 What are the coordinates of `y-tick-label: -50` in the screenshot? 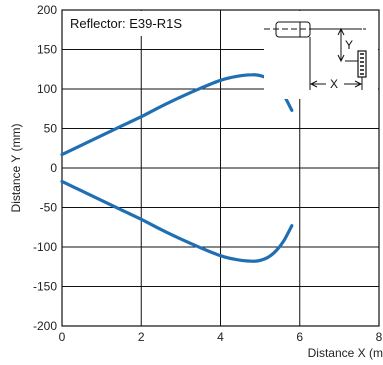 It's located at (49, 208).